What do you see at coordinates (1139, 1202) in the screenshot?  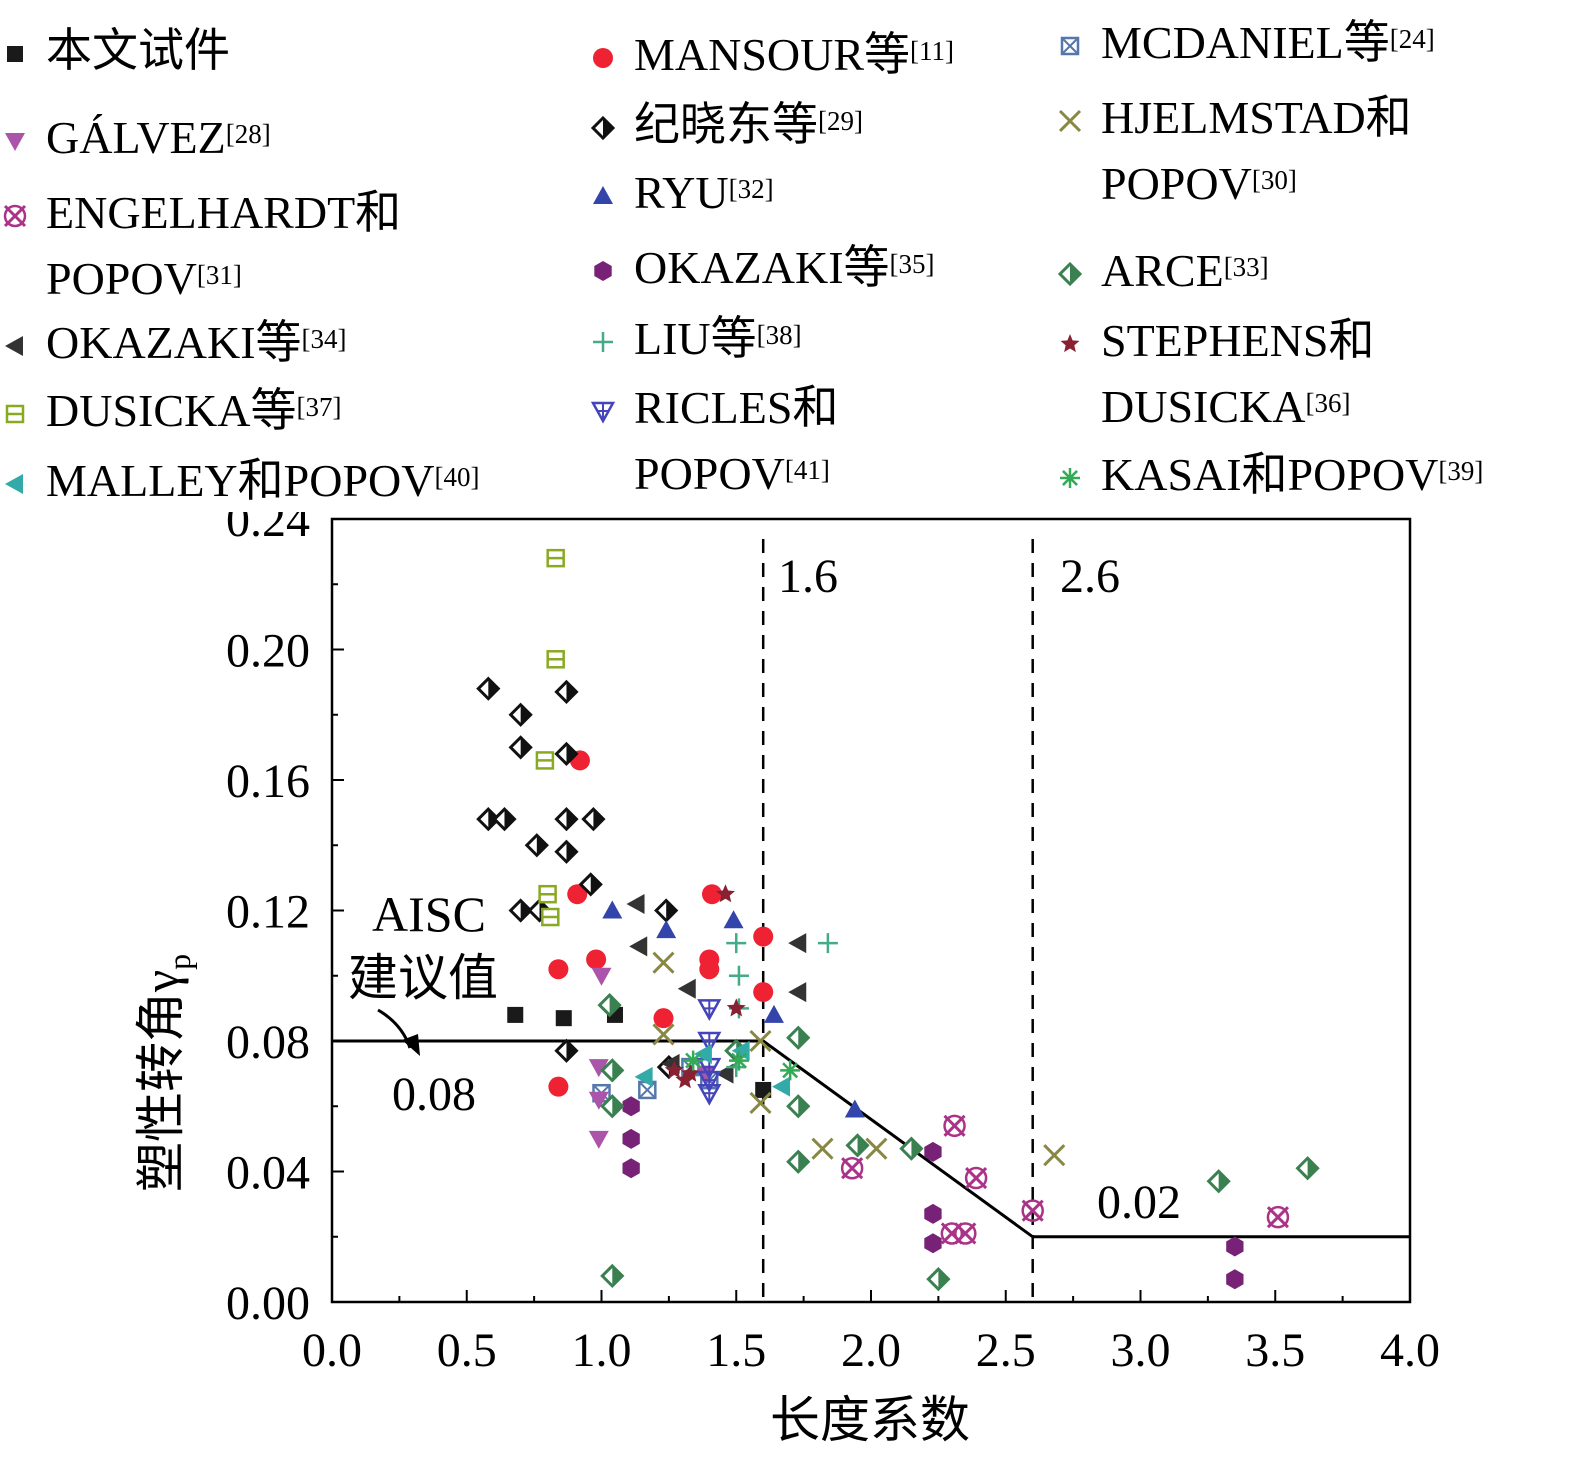 I see `annotation-value-0-02: 0.02` at bounding box center [1139, 1202].